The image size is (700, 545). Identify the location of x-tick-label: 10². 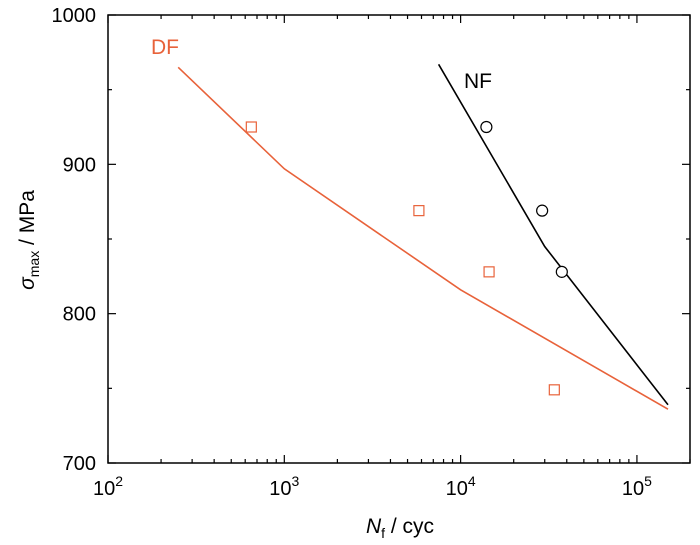
(108, 486).